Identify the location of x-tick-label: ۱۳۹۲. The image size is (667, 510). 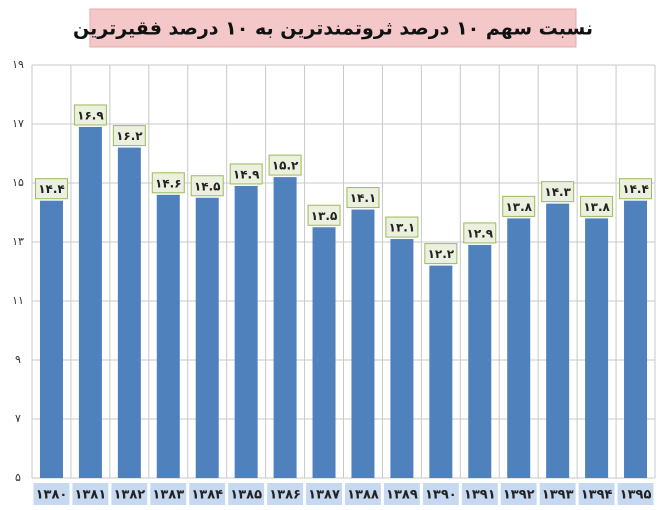
(519, 495).